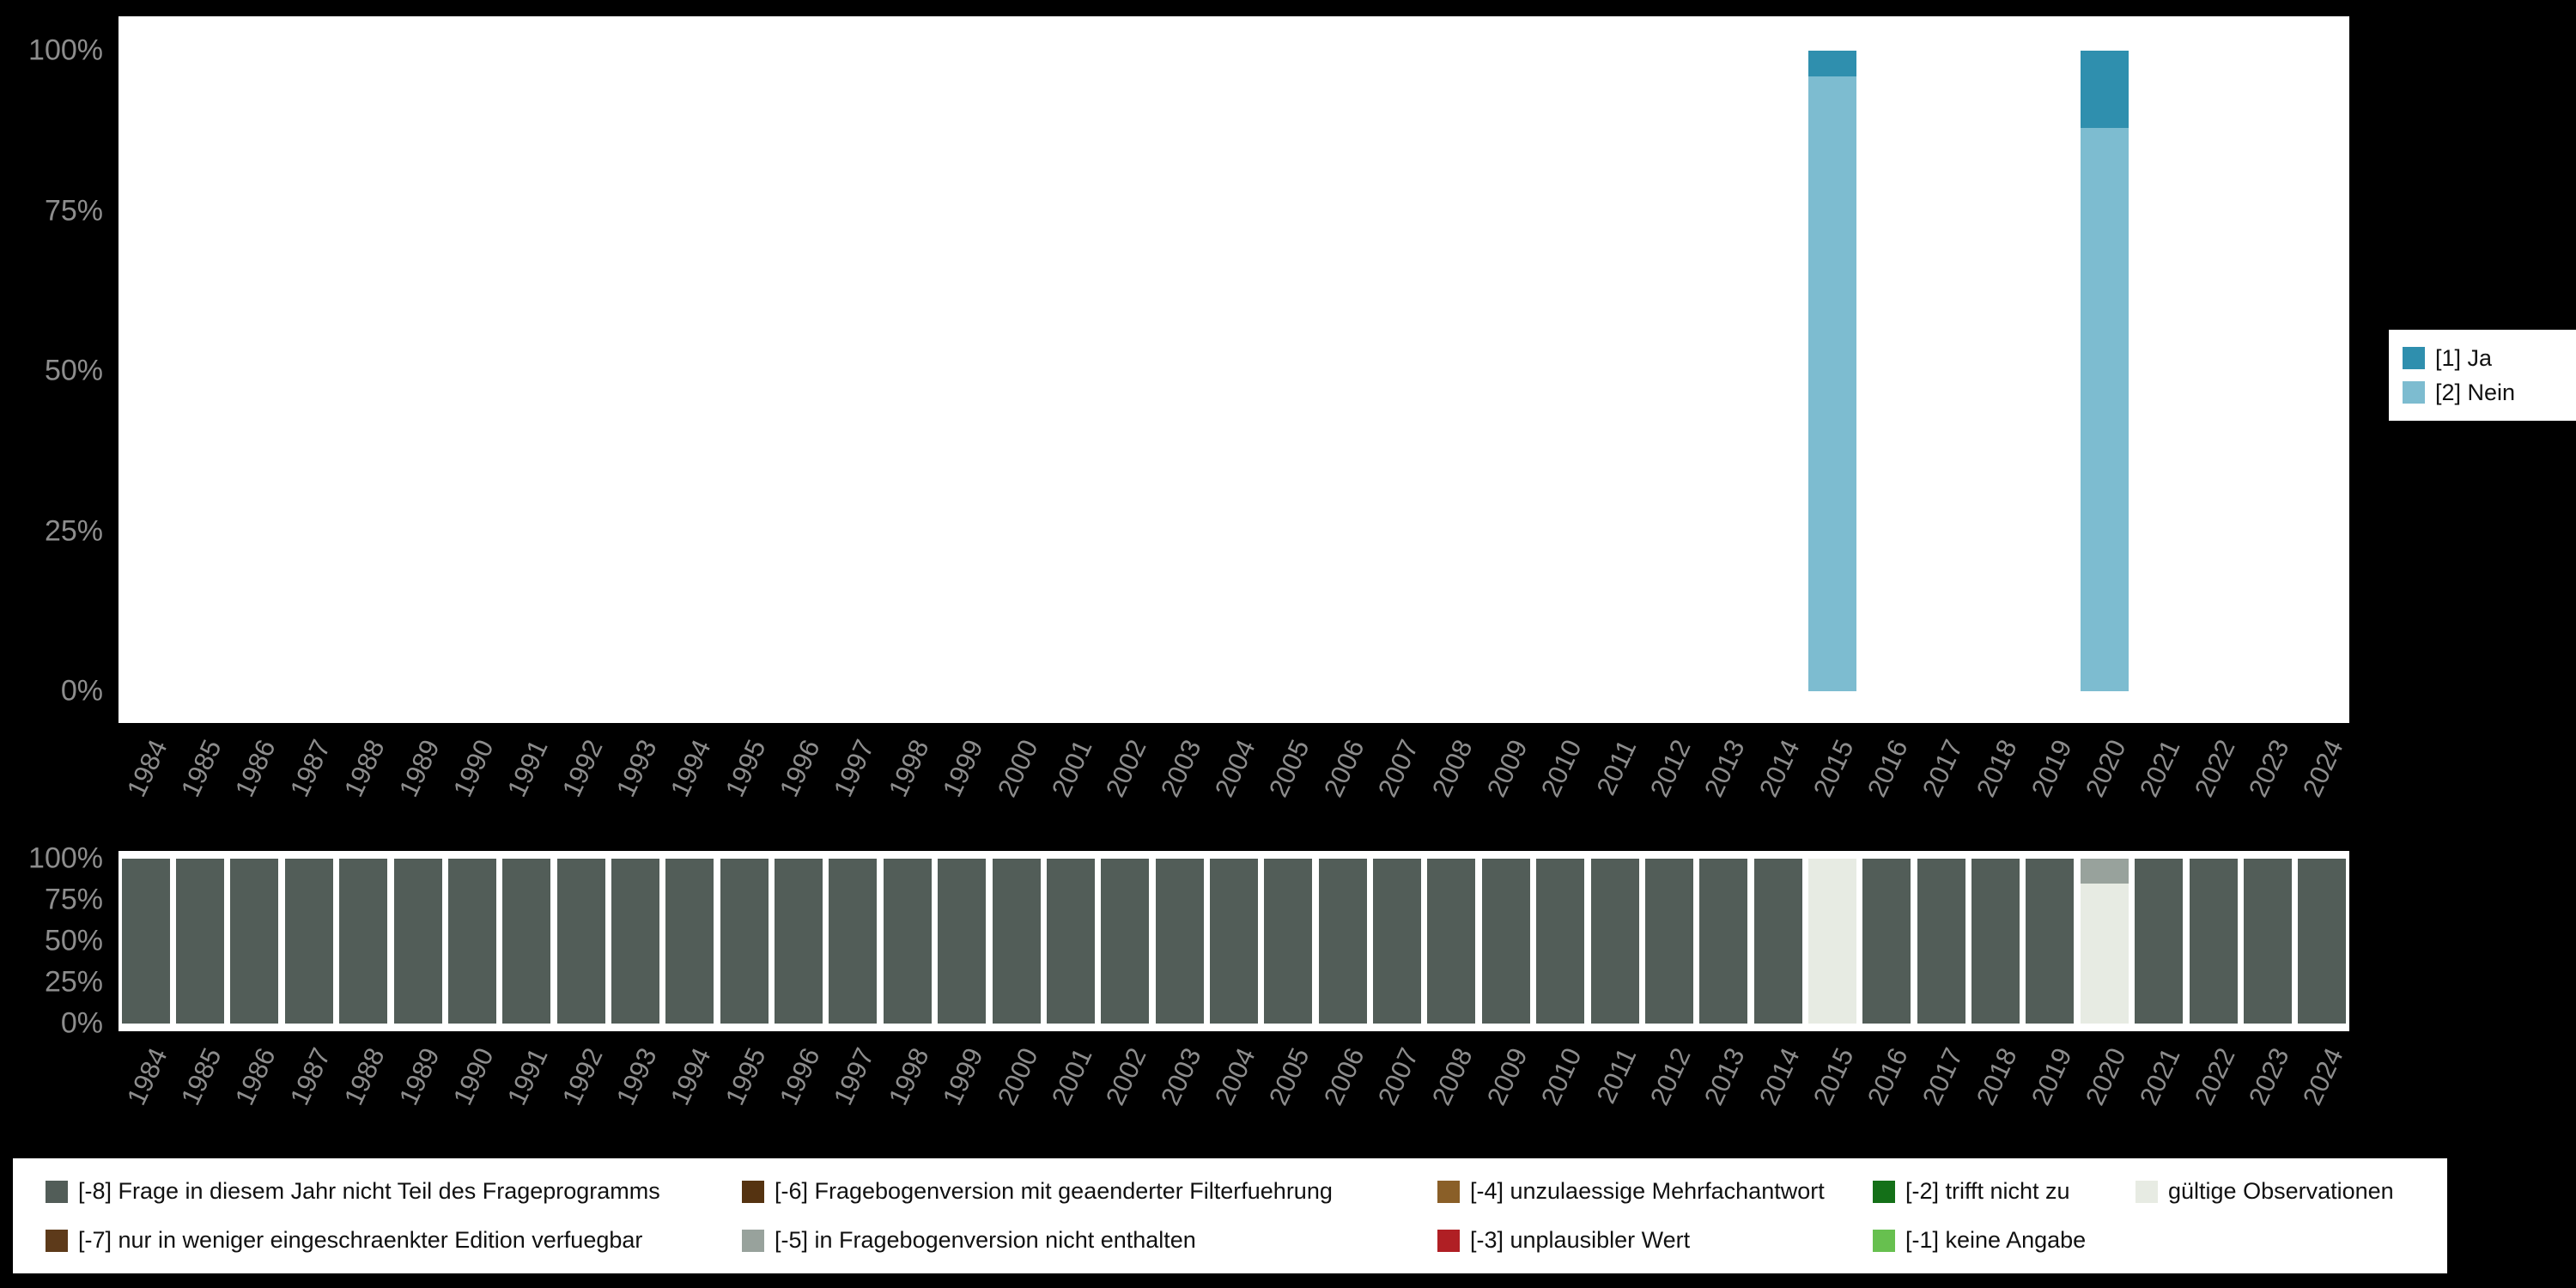 Image resolution: width=2576 pixels, height=1288 pixels. I want to click on answer-legend-item: [1] Ja, so click(2489, 358).